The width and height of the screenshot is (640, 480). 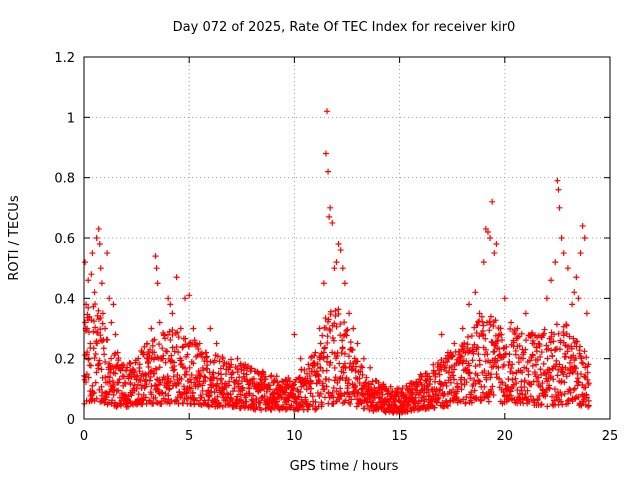 I want to click on y-tick-label: 1.2, so click(x=64, y=58).